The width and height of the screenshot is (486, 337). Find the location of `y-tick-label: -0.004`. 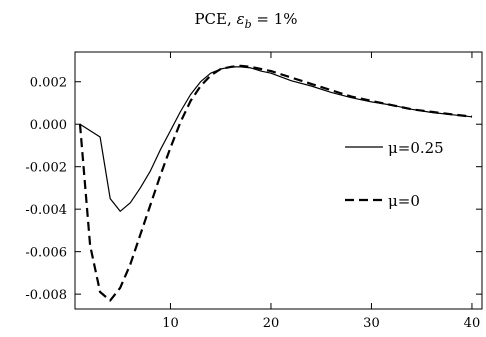

y-tick-label: -0.004 is located at coordinates (46, 210).